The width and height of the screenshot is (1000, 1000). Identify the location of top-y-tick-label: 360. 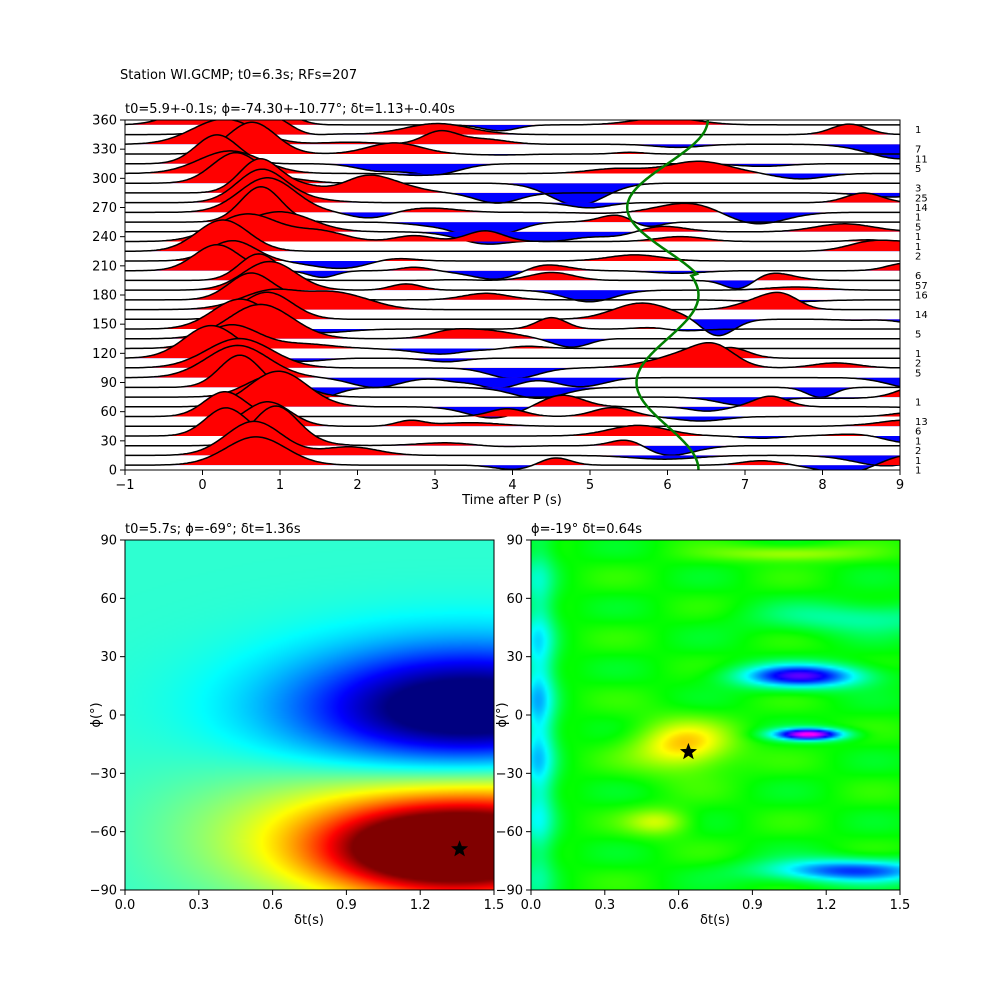
(104, 121).